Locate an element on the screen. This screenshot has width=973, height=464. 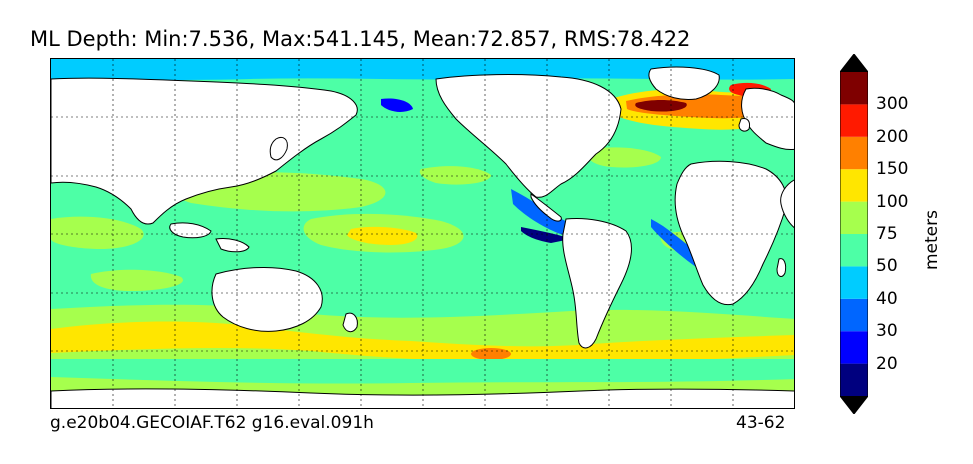
north-atlantic-band is located at coordinates (624, 157).